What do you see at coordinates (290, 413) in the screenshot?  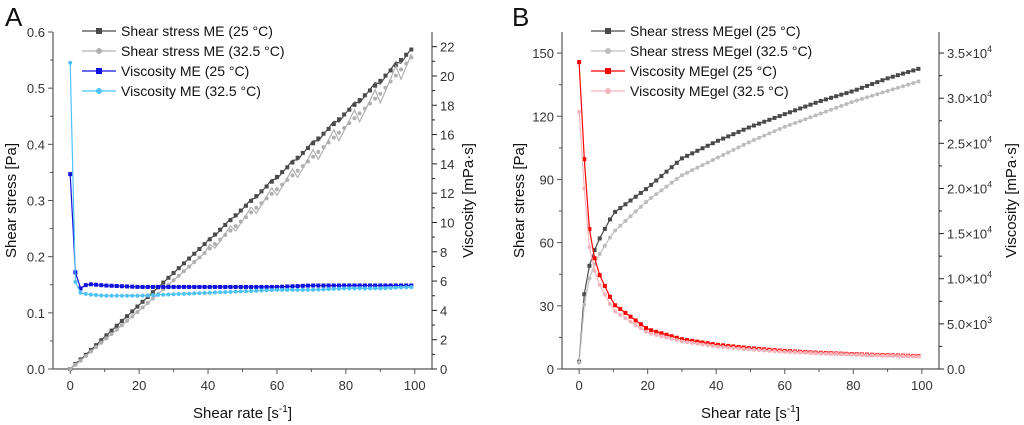 I see `x-axis-title-end: ]` at bounding box center [290, 413].